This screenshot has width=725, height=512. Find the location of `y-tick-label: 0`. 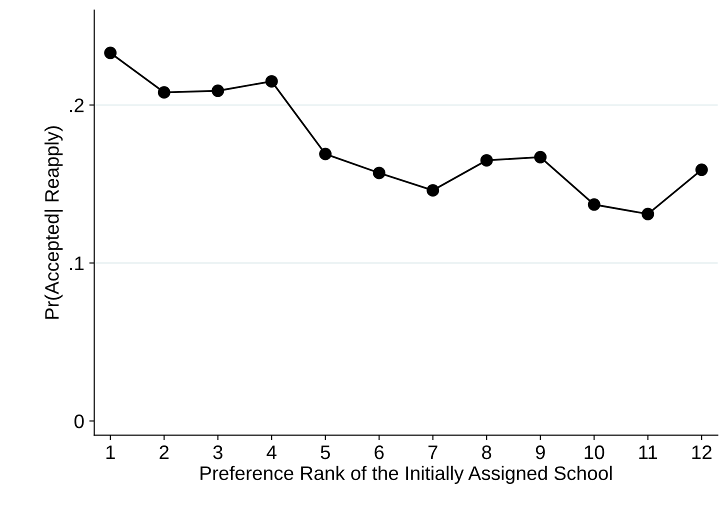

y-tick-label: 0 is located at coordinates (79, 421).